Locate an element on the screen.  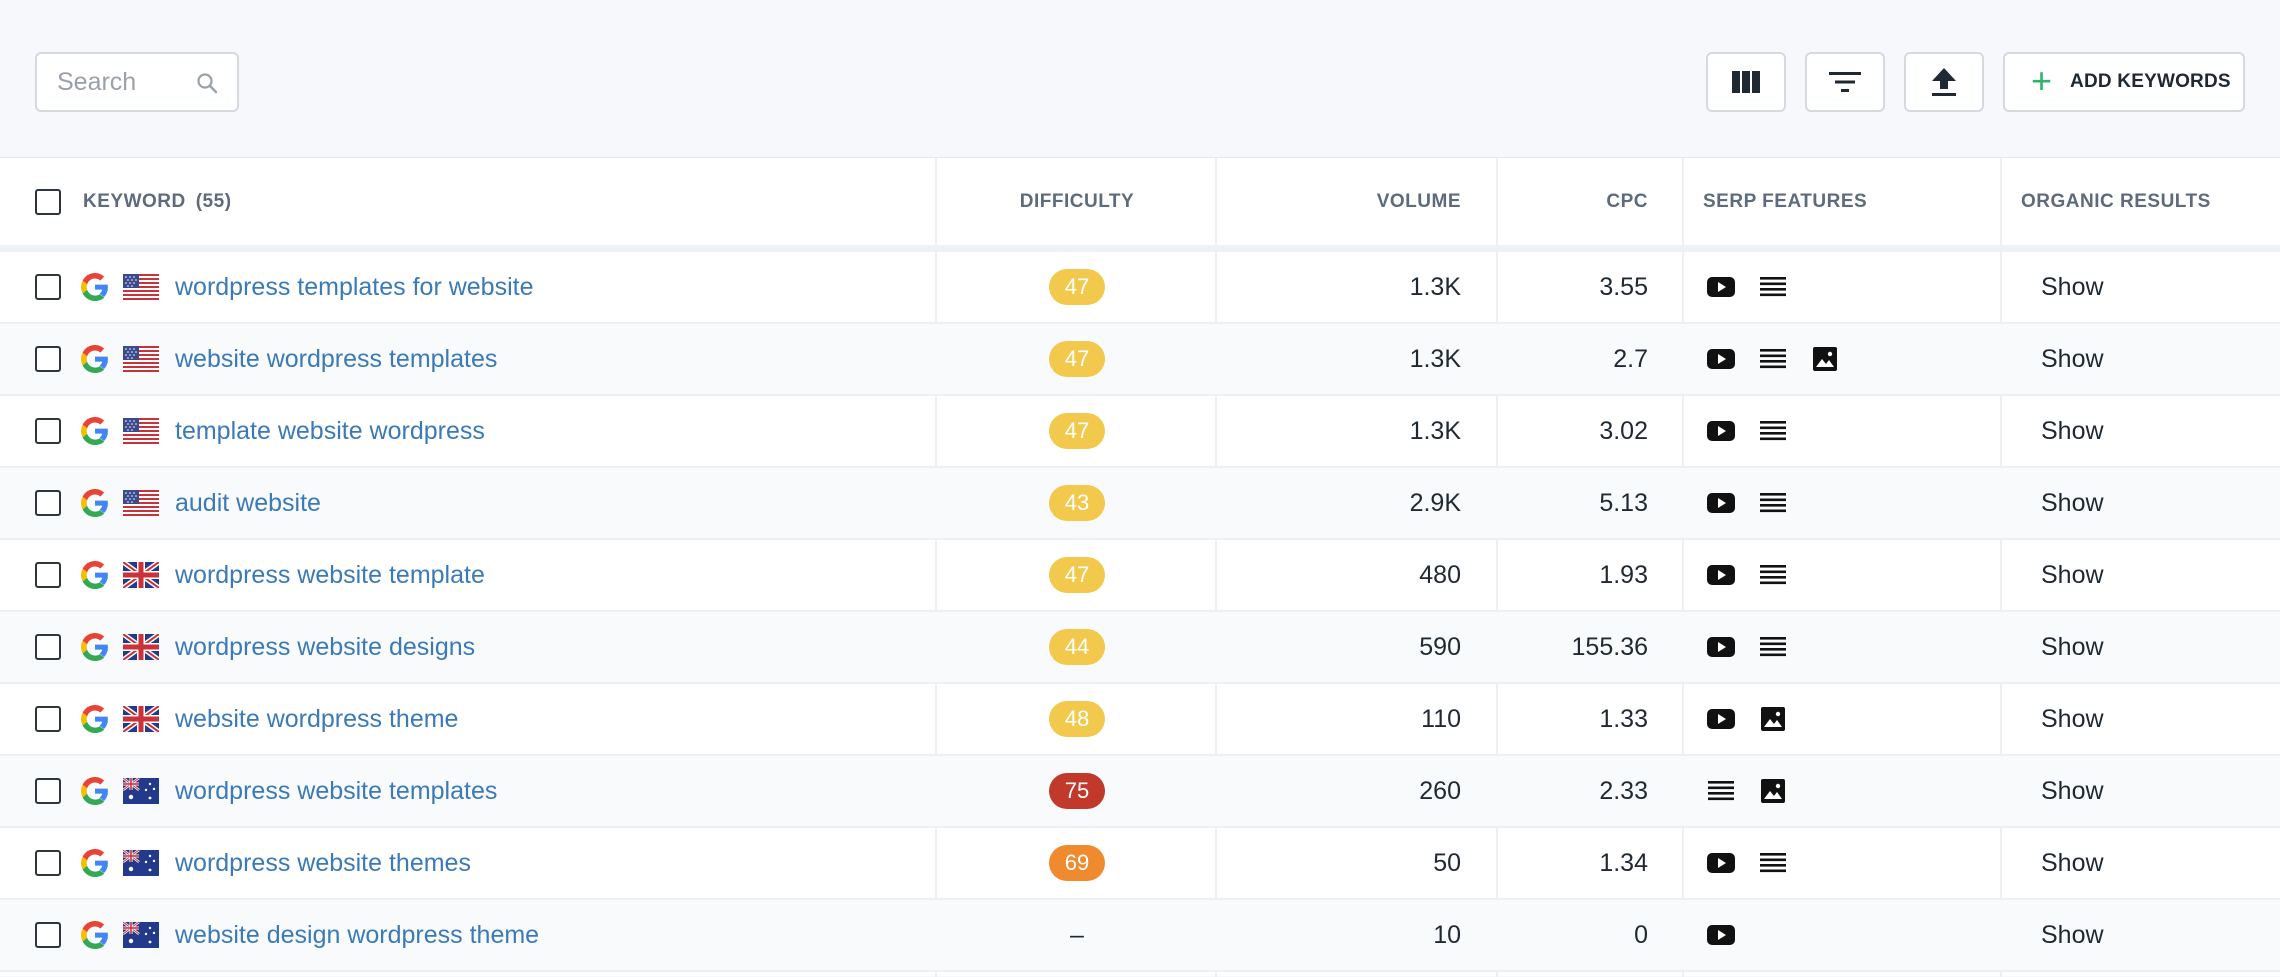
keyword-cell: website wordpress theme is located at coordinates (246, 719).